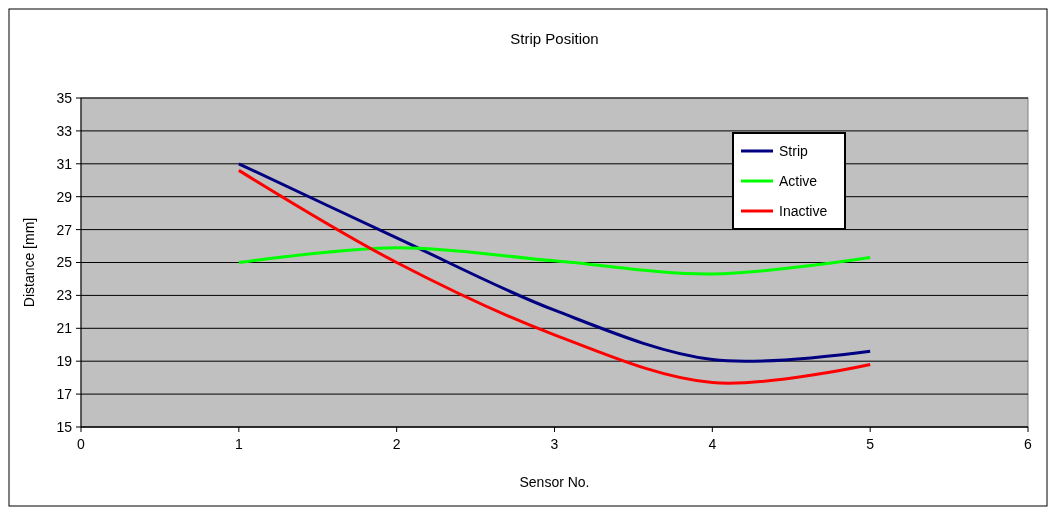 The width and height of the screenshot is (1056, 515). I want to click on y-tick-label: 29, so click(64, 196).